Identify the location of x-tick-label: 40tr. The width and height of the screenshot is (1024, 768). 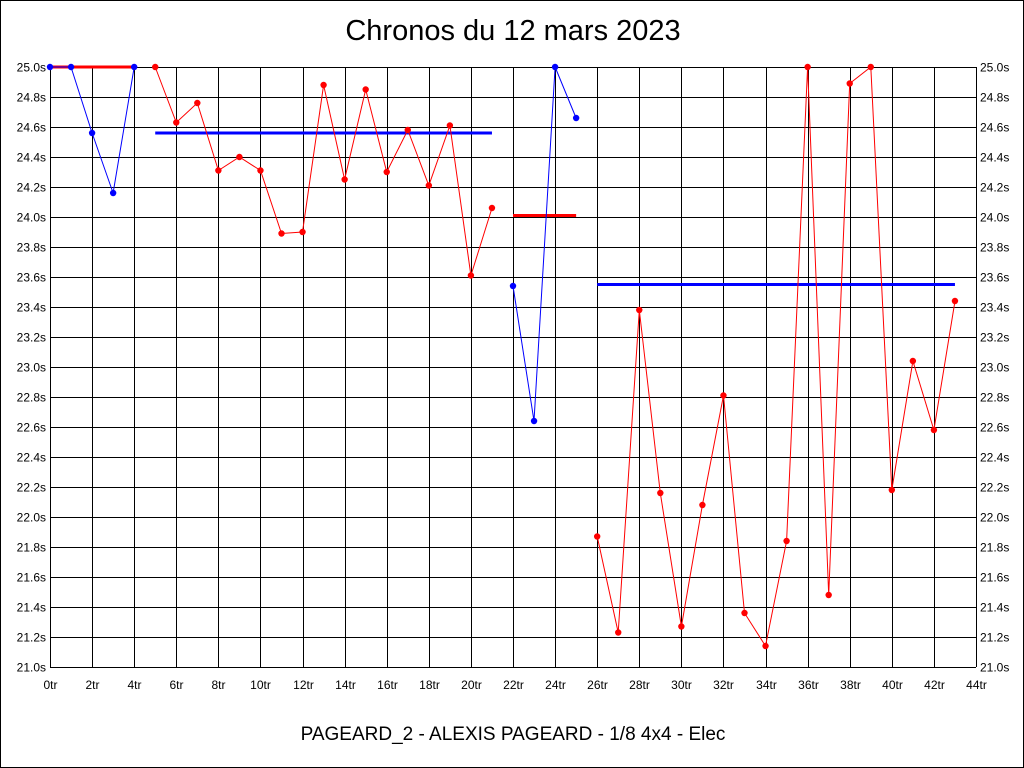
(892, 685).